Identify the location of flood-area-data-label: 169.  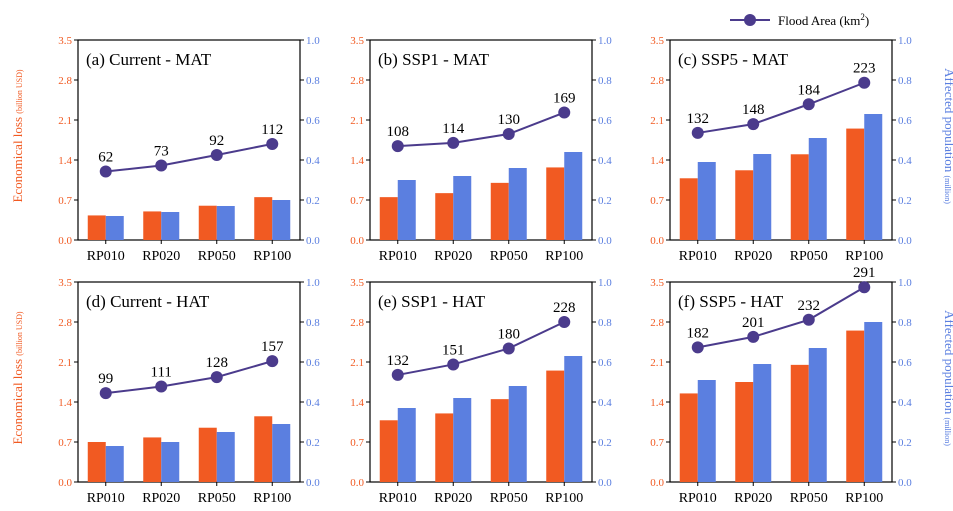
(564, 99).